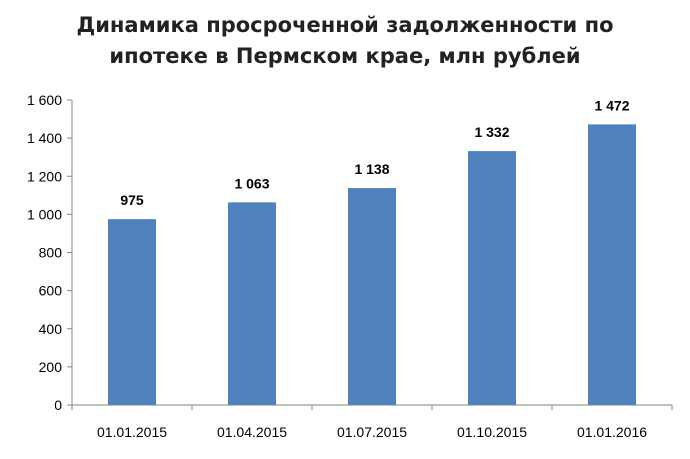  What do you see at coordinates (44, 176) in the screenshot?
I see `y-tick-label: 1 200` at bounding box center [44, 176].